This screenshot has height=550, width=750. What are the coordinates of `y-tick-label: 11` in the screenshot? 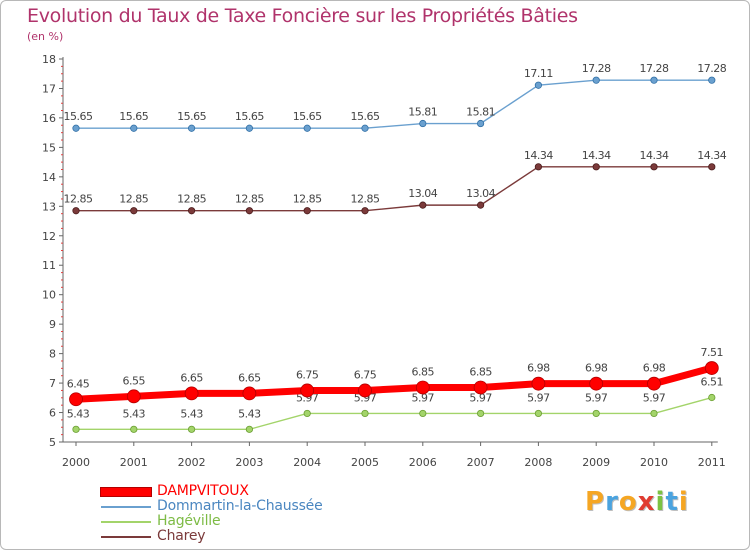 It's located at (49, 265).